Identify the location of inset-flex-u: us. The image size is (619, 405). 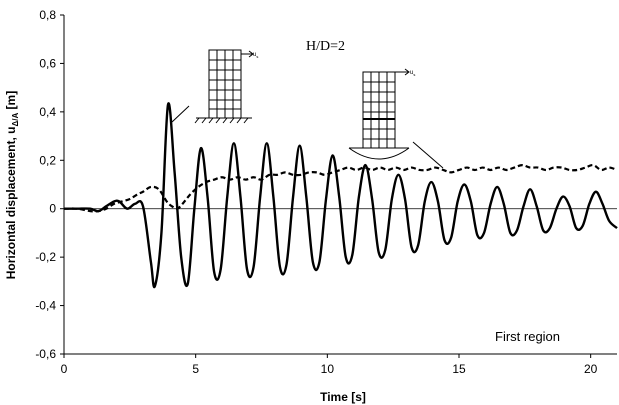
(412, 73).